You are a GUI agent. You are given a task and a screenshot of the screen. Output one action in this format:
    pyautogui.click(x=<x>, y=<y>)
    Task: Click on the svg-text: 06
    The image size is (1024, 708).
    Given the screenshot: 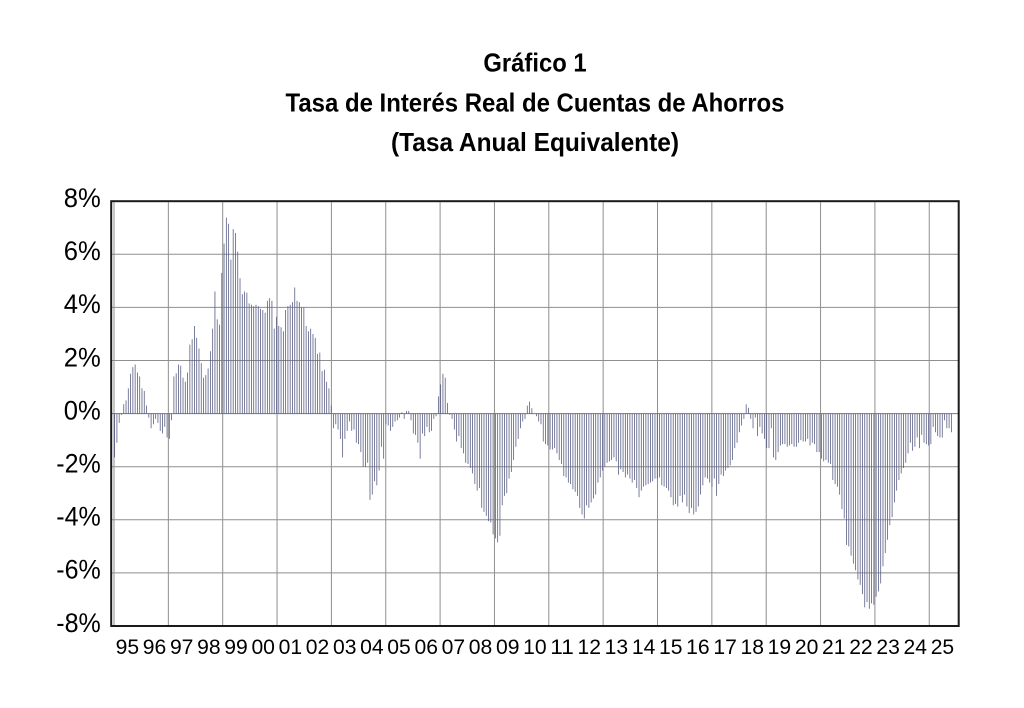 What is the action you would take?
    pyautogui.click(x=426, y=647)
    